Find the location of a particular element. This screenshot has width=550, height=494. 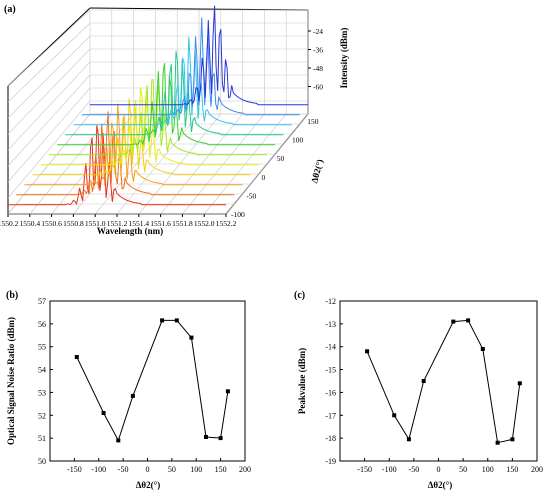

a-y-label: Intensity (dBm) is located at coordinates (344, 58).